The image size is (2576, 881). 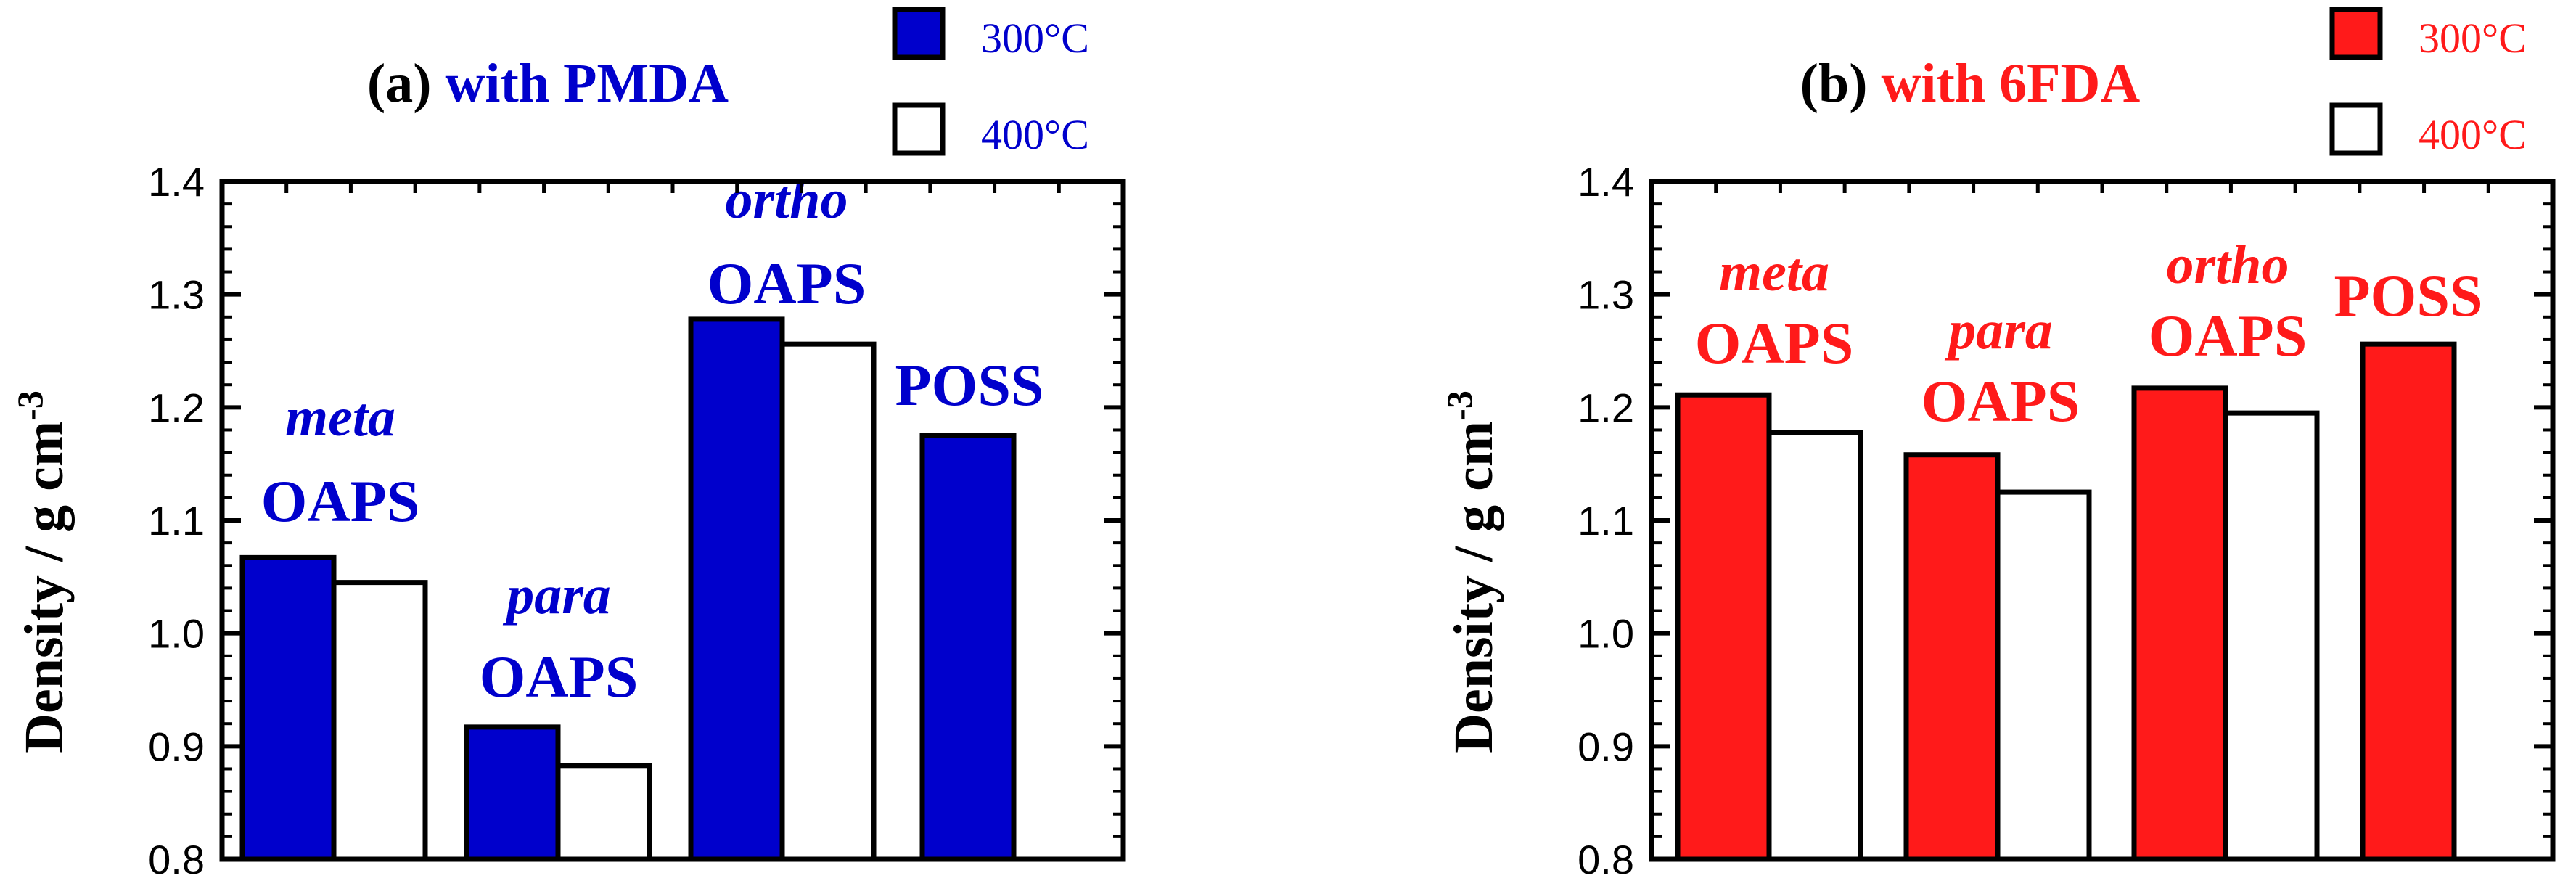 I want to click on panel-a-title: (a) with PMDA, so click(x=548, y=83).